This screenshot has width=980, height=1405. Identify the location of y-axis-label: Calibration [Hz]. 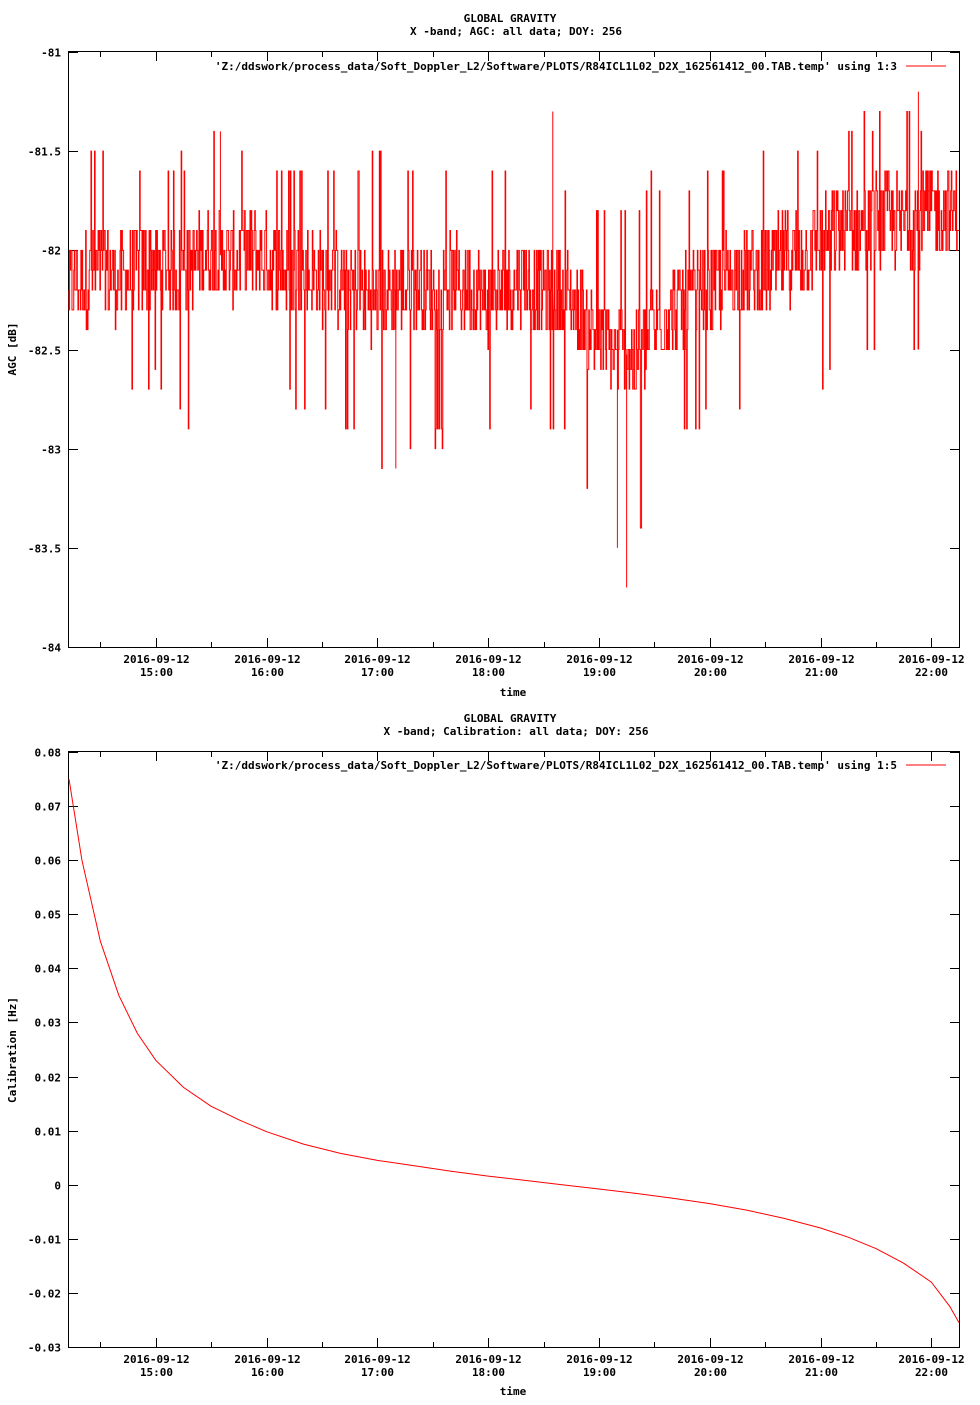
(12, 1050).